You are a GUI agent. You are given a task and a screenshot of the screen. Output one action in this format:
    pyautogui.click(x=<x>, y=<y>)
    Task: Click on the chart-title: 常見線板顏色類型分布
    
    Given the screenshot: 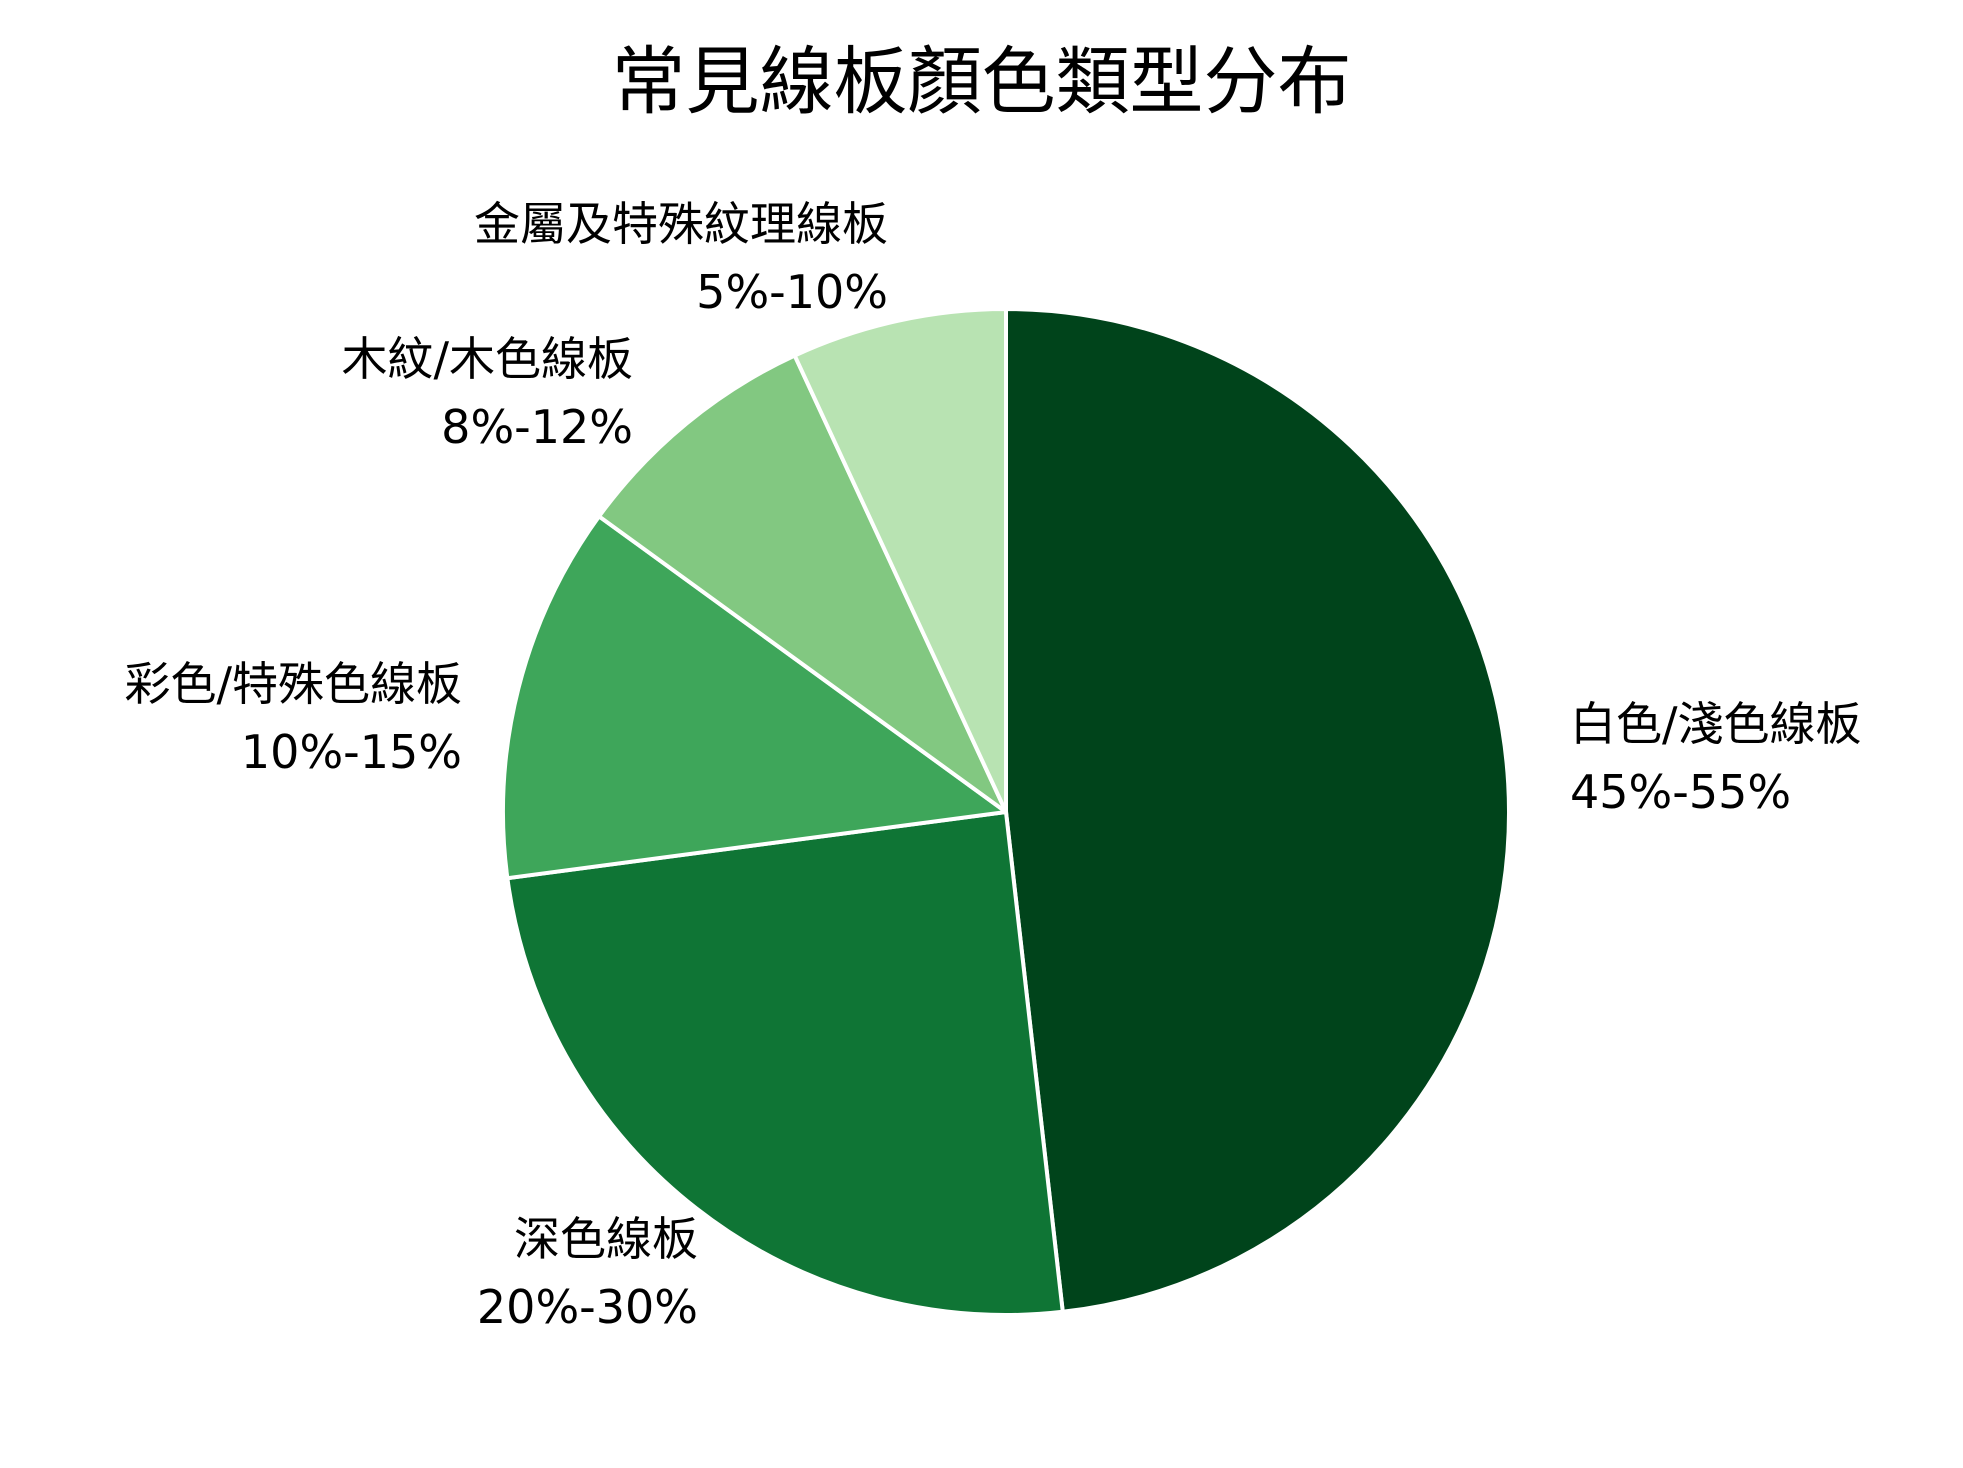 What is the action you would take?
    pyautogui.click(x=981, y=82)
    